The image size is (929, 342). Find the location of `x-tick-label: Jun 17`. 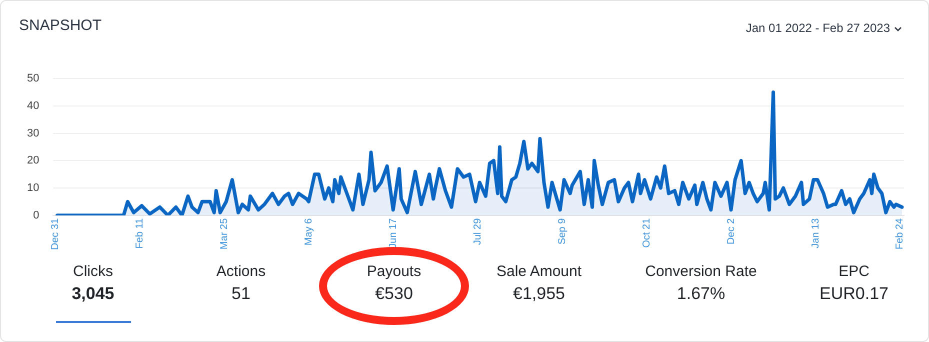

x-tick-label: Jun 17 is located at coordinates (393, 233).